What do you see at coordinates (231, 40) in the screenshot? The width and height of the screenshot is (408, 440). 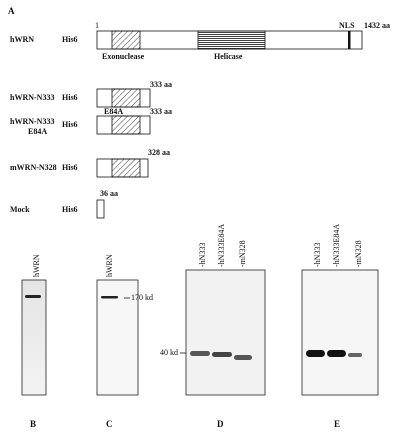 I see `helicase-domain` at bounding box center [231, 40].